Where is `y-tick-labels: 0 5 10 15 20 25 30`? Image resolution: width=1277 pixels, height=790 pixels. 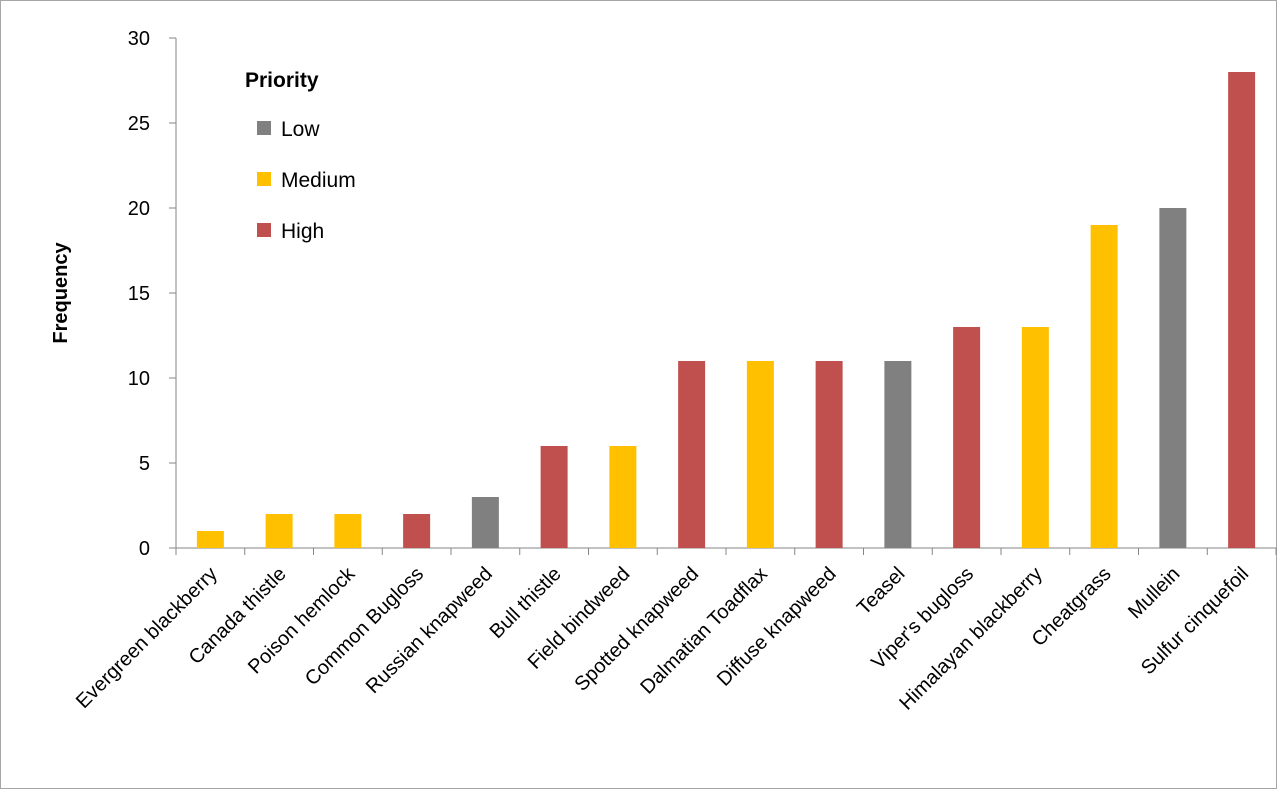 y-tick-labels: 0 5 10 15 20 25 30 is located at coordinates (139, 294).